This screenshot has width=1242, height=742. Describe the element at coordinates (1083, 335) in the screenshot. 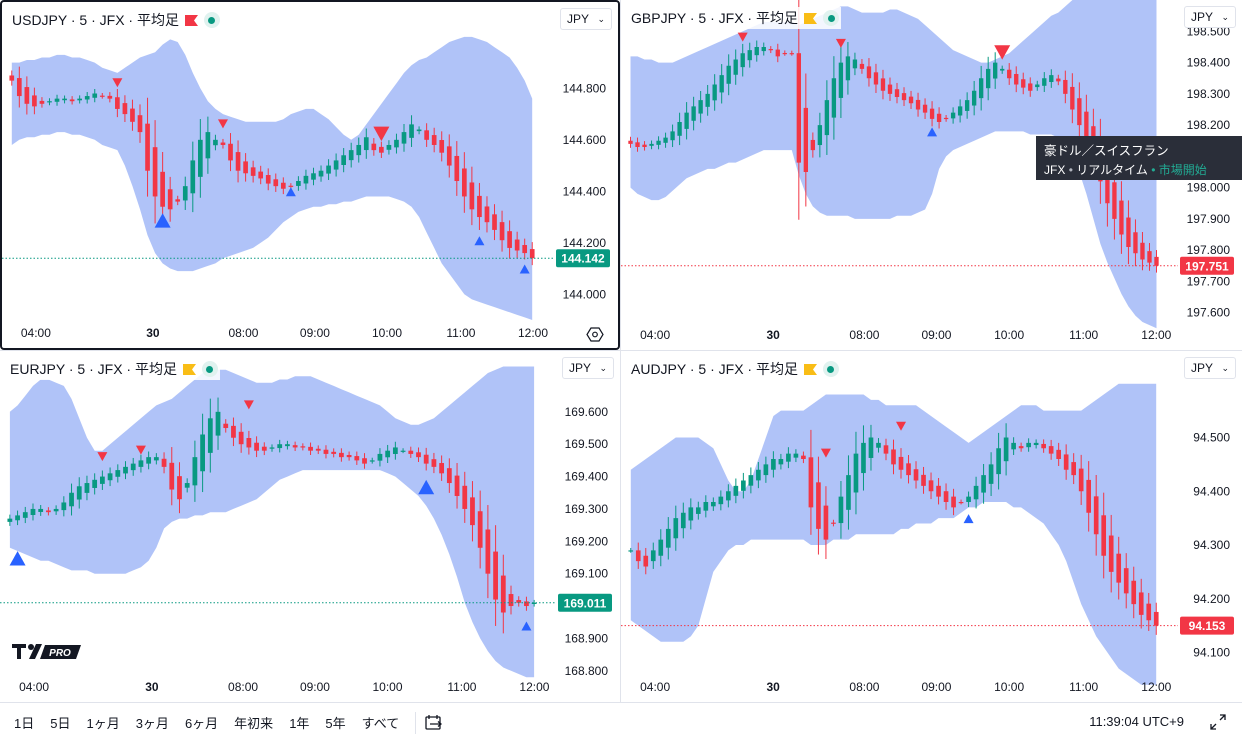

I see `time-axis-label: 11:00` at that location.